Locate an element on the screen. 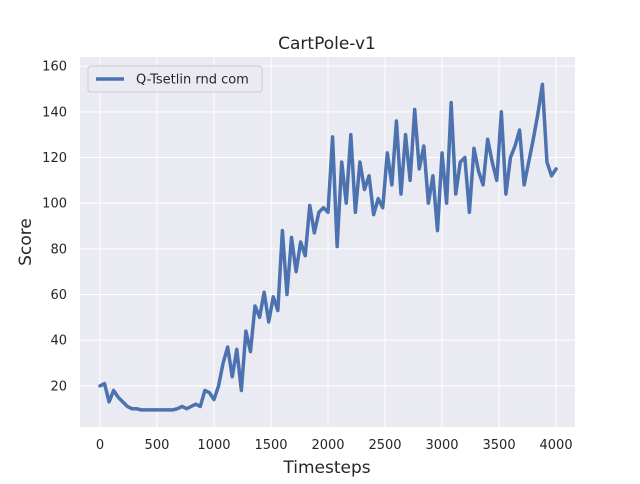  y-tick-label: 120 is located at coordinates (54, 158).